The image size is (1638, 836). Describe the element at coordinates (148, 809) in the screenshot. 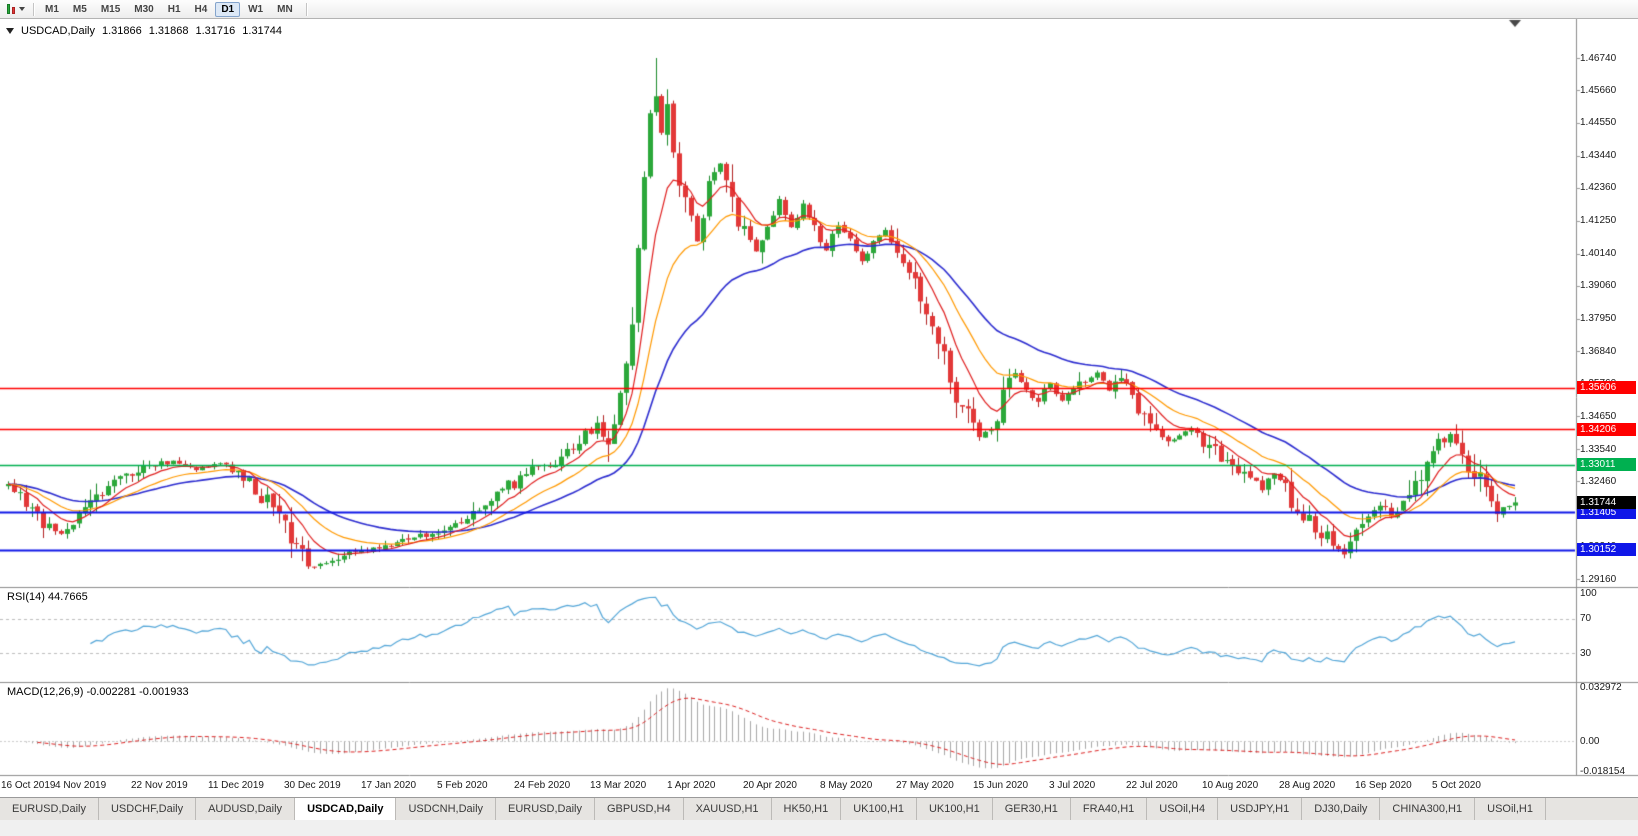

I see `chart-tab-usdchf-daily: USDCHF,Daily` at that location.